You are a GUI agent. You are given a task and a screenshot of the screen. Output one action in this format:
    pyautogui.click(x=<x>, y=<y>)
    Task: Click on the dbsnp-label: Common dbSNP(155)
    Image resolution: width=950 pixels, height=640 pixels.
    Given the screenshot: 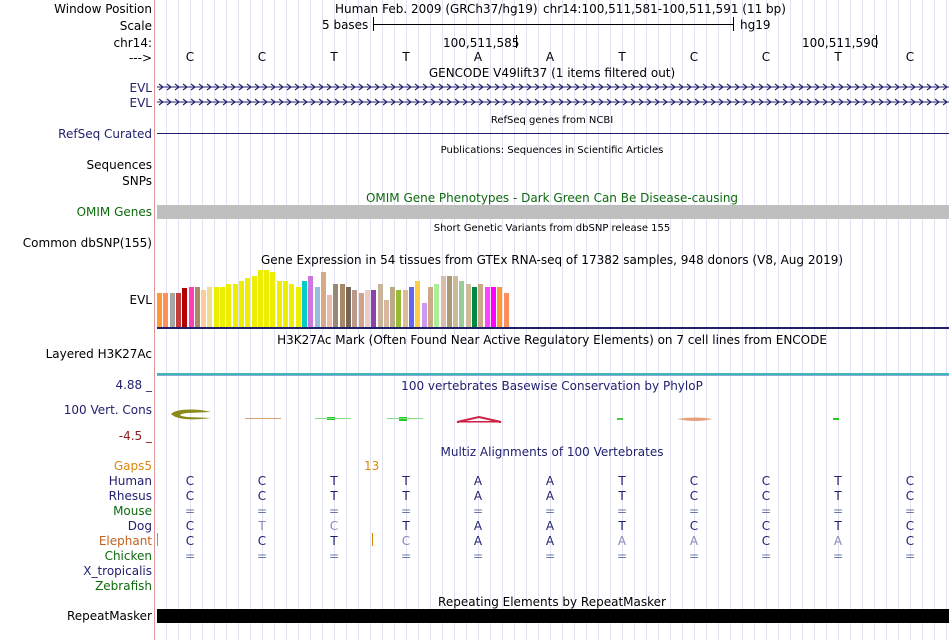 What is the action you would take?
    pyautogui.click(x=87, y=243)
    